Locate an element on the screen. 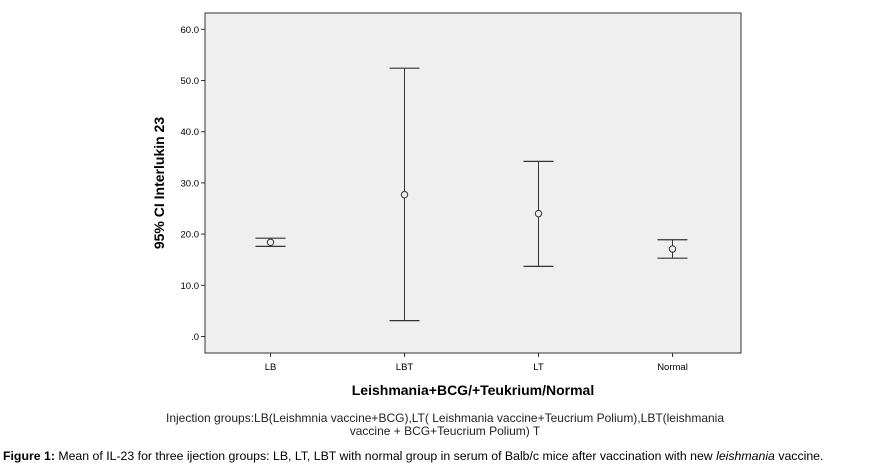  y-tick-label: .0 is located at coordinates (195, 337).